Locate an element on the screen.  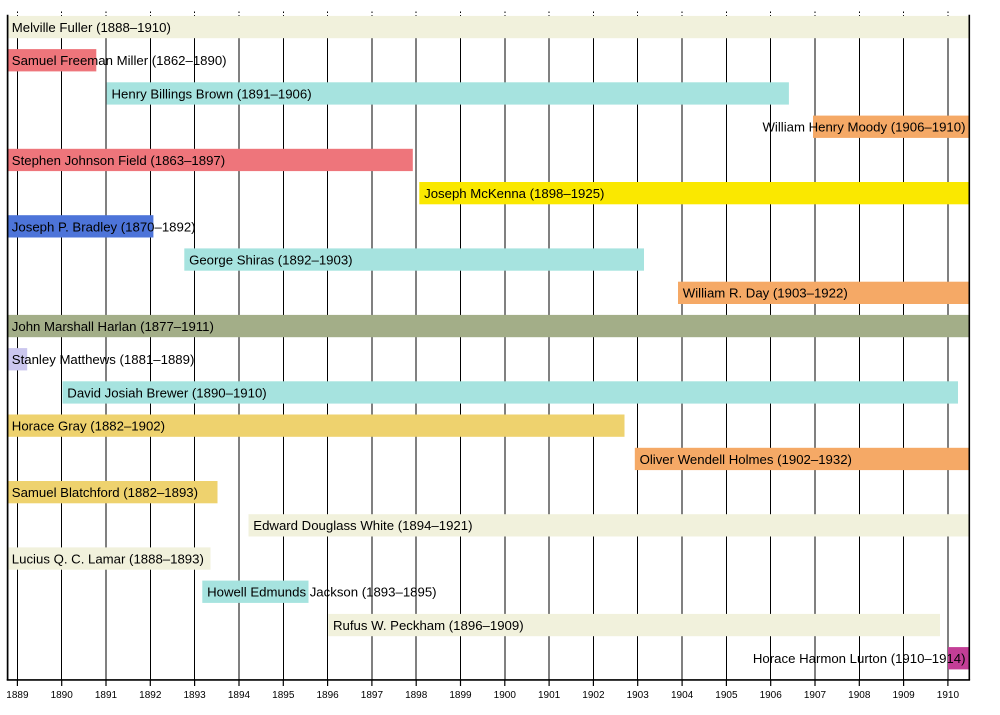
svg-text:Samuel Freeman Miller (1862–18: Samuel Freeman Miller (1862–1890) is located at coordinates (119, 60).